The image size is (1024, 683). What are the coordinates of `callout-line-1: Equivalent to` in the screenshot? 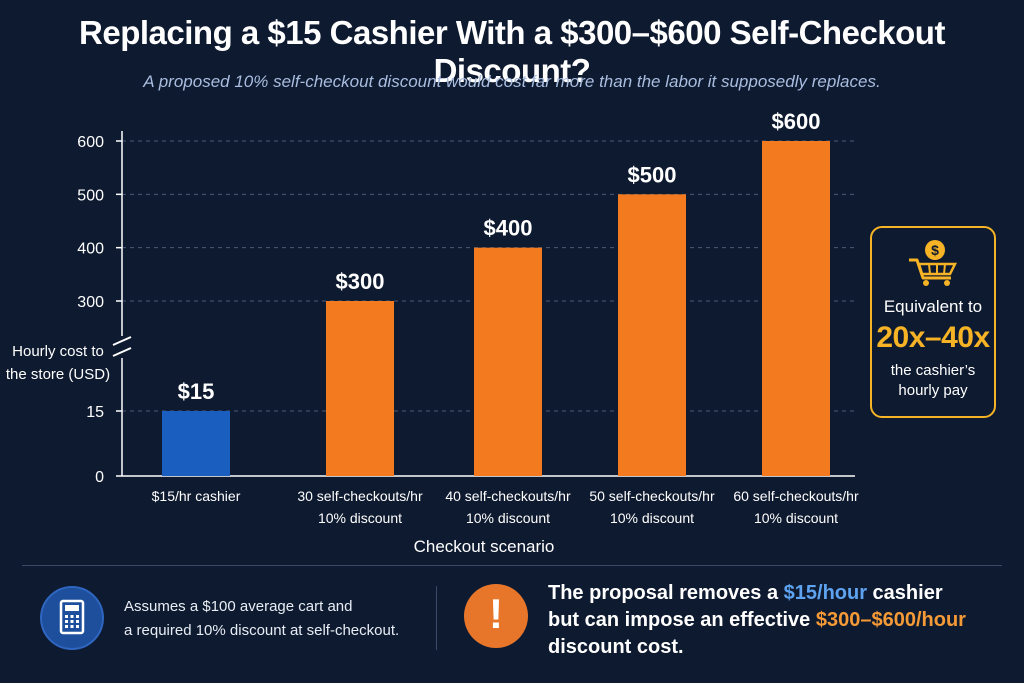 It's located at (933, 306).